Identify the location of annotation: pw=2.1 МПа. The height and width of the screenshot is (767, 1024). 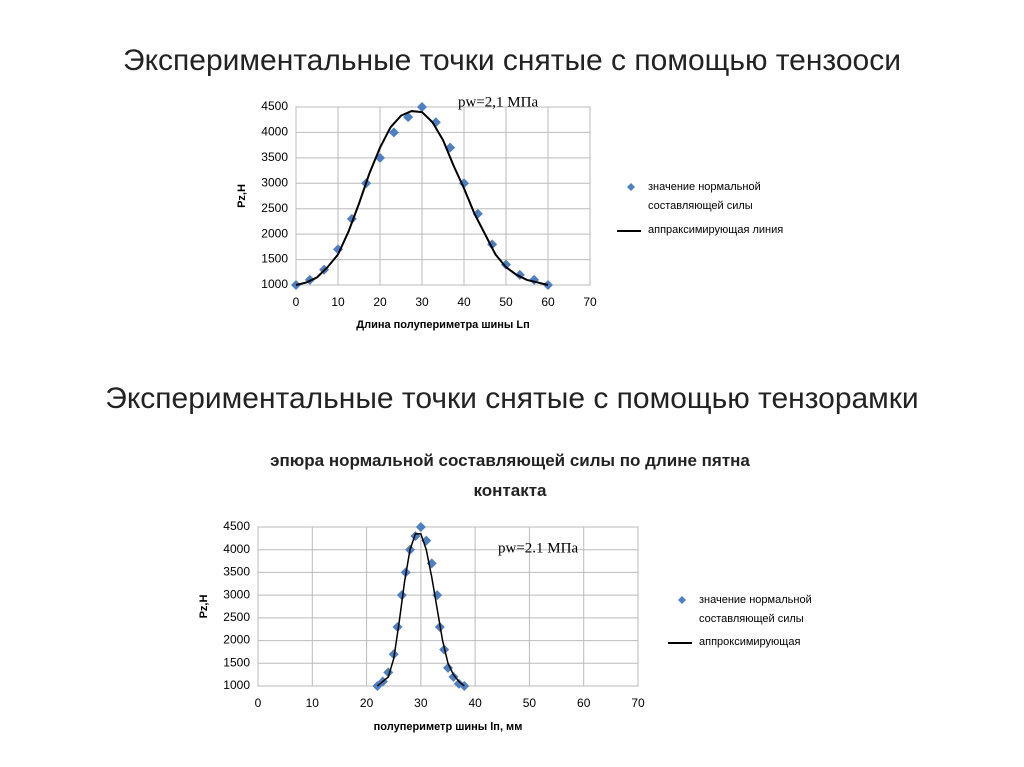
(538, 548).